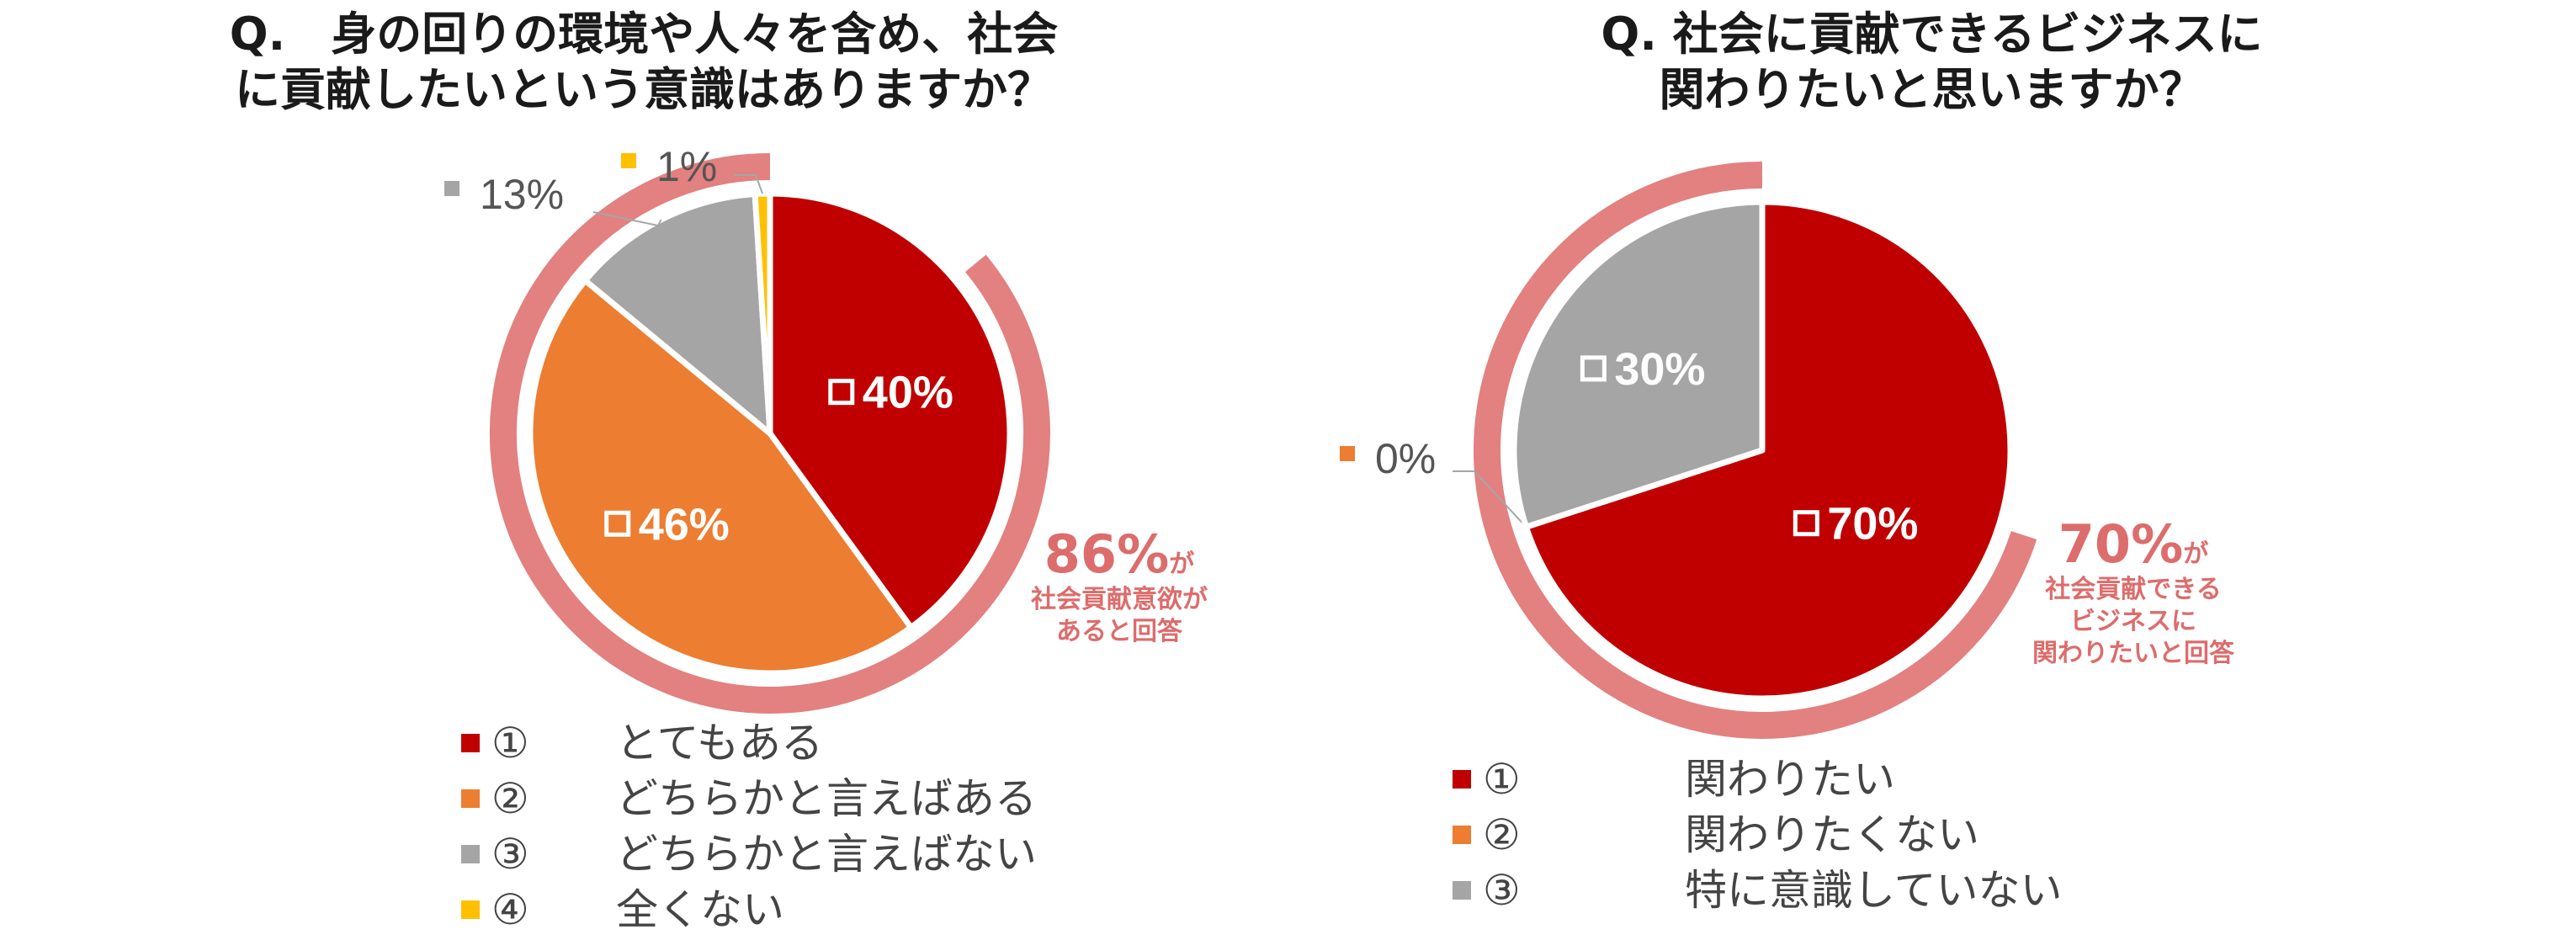 Image resolution: width=2576 pixels, height=940 pixels. Describe the element at coordinates (2133, 654) in the screenshot. I see `callout-right-line3: 関わりたいと回答` at that location.